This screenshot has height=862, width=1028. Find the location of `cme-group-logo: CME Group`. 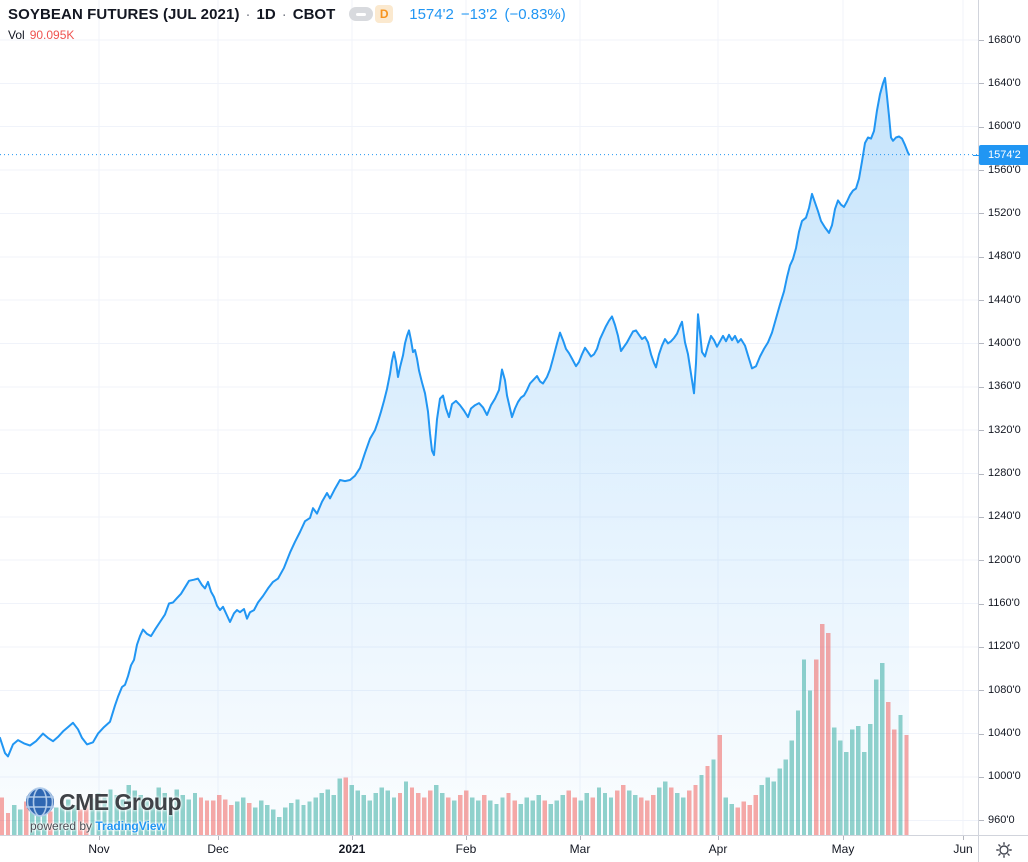

cme-group-logo: CME Group is located at coordinates (103, 802).